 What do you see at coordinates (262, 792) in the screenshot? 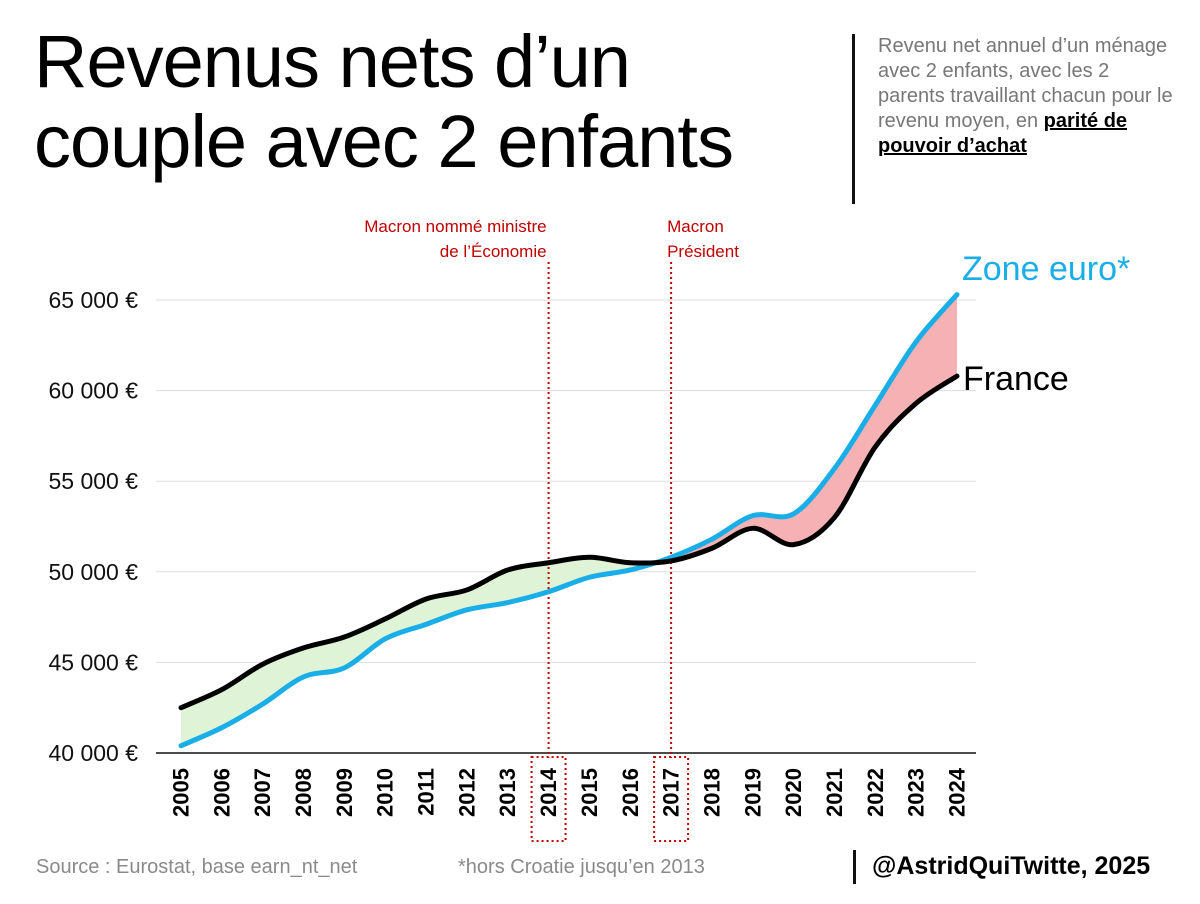
I see `x-tick-label: 2007` at bounding box center [262, 792].